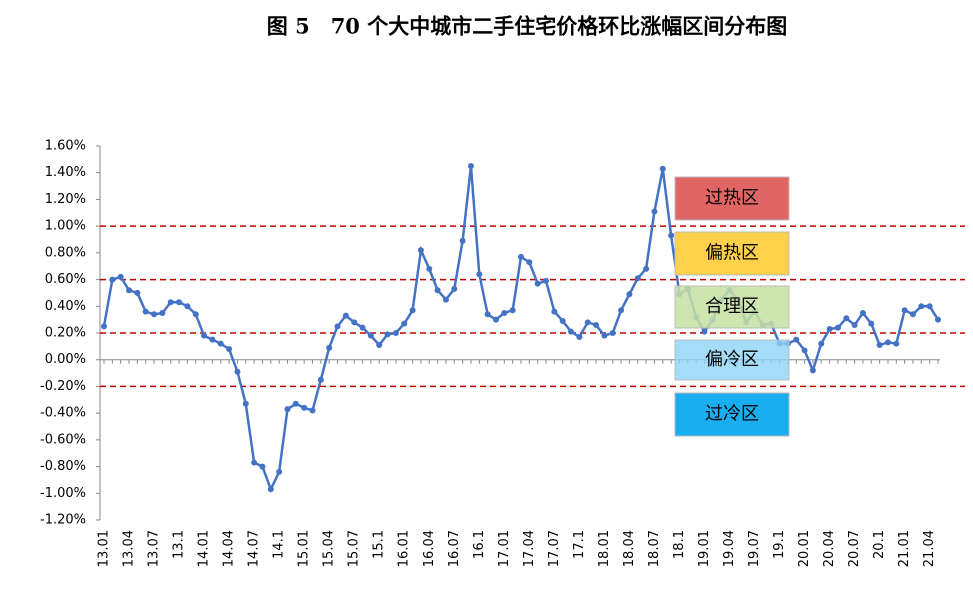 Image resolution: width=973 pixels, height=597 pixels. What do you see at coordinates (65, 146) in the screenshot?
I see `y-tick-label: 1.60%` at bounding box center [65, 146].